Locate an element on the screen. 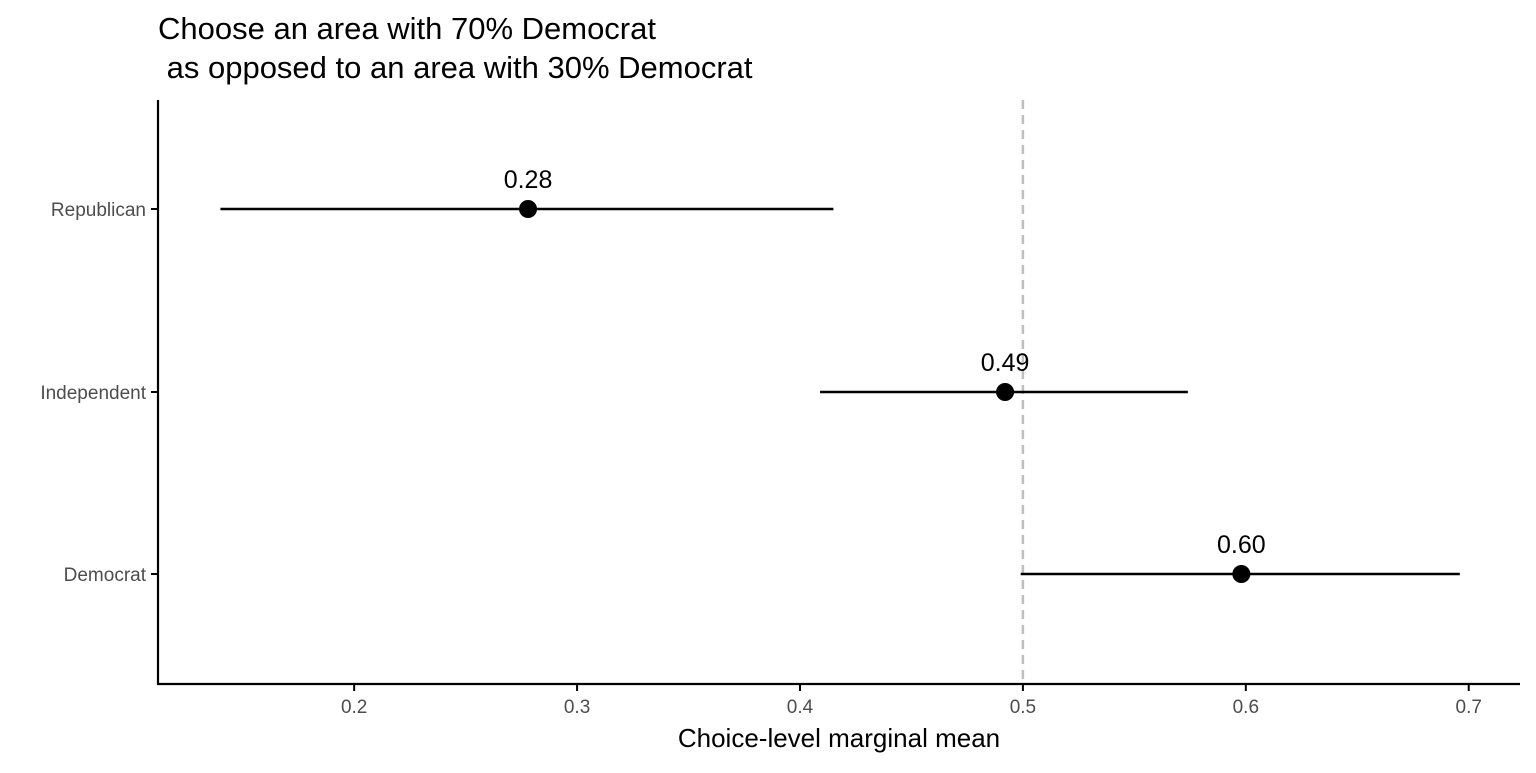  y-category-label: Independent is located at coordinates (93, 393).